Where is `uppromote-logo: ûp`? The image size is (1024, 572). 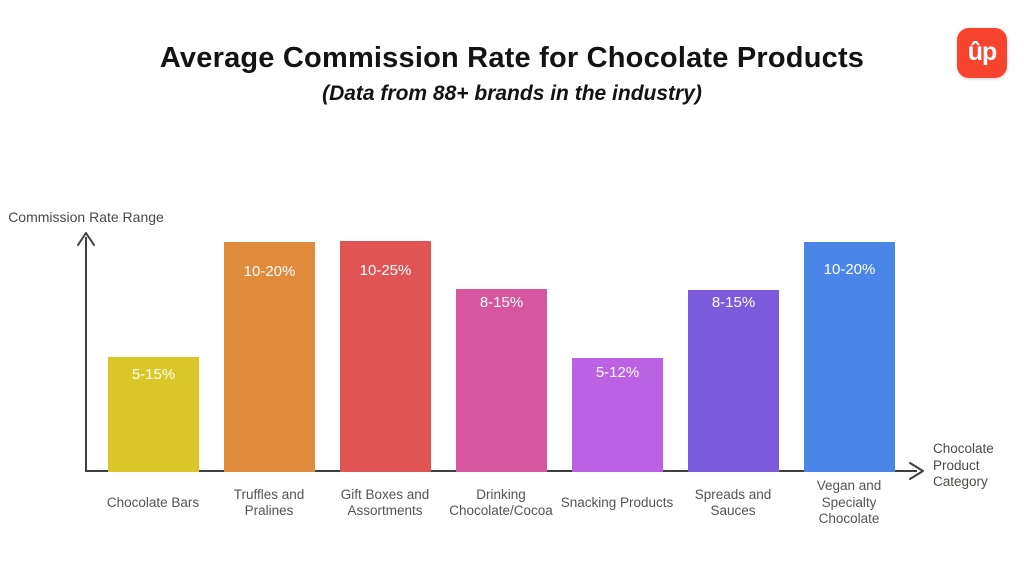
uppromote-logo: ûp is located at coordinates (982, 53).